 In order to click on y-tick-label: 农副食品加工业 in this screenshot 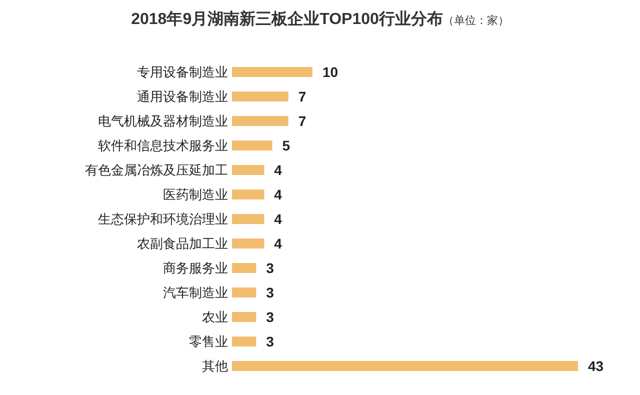, I will do `click(182, 243)`.